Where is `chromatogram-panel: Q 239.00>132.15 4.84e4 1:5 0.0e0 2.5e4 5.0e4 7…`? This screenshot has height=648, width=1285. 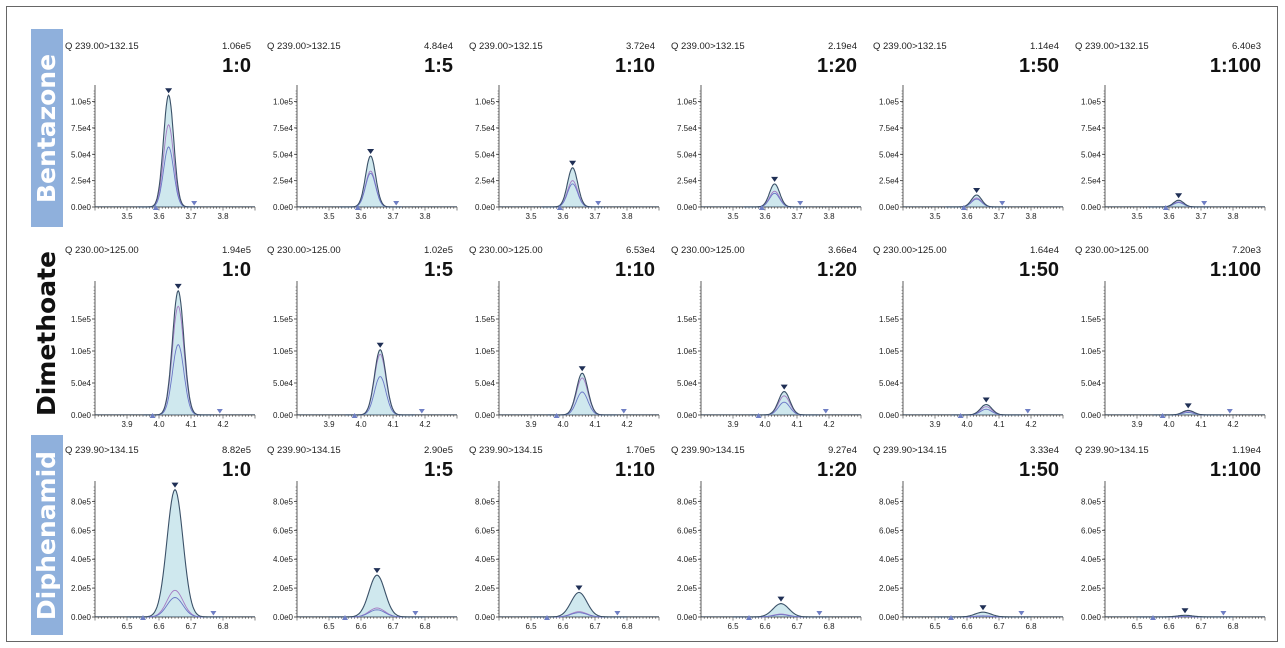 chromatogram-panel: Q 239.00>132.15 4.84e4 1:5 0.0e0 2.5e4 5.0e4 7… is located at coordinates (362, 131).